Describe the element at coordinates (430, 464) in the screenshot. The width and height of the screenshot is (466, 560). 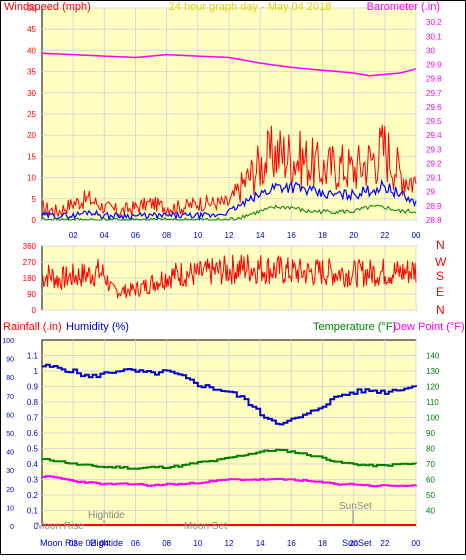
I see `temperature-tick-label: 70` at that location.